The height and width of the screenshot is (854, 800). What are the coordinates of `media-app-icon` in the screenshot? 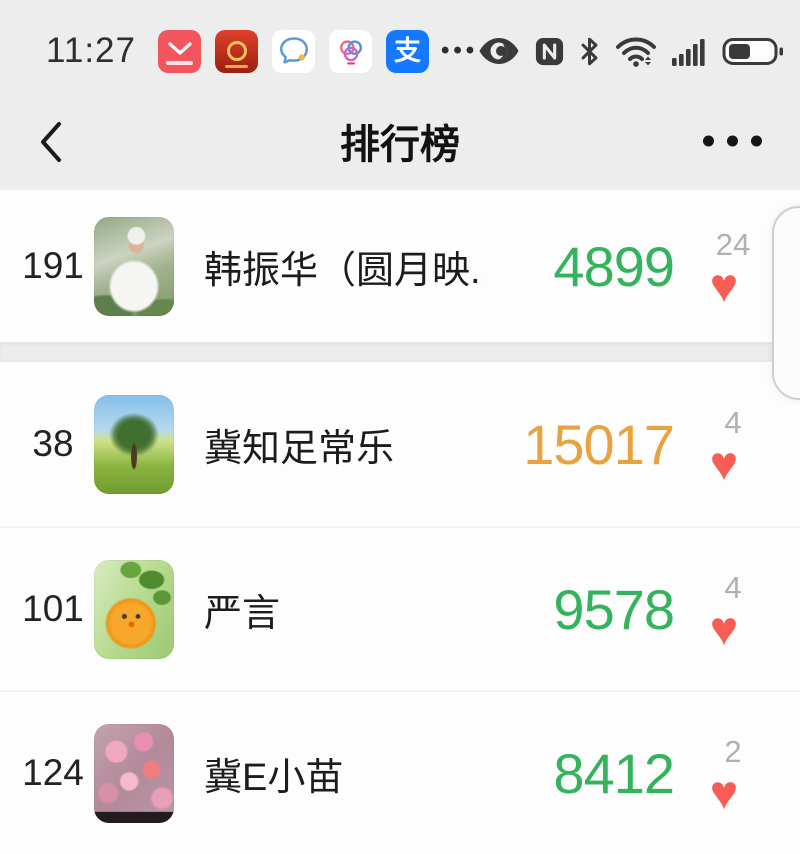 It's located at (350, 51).